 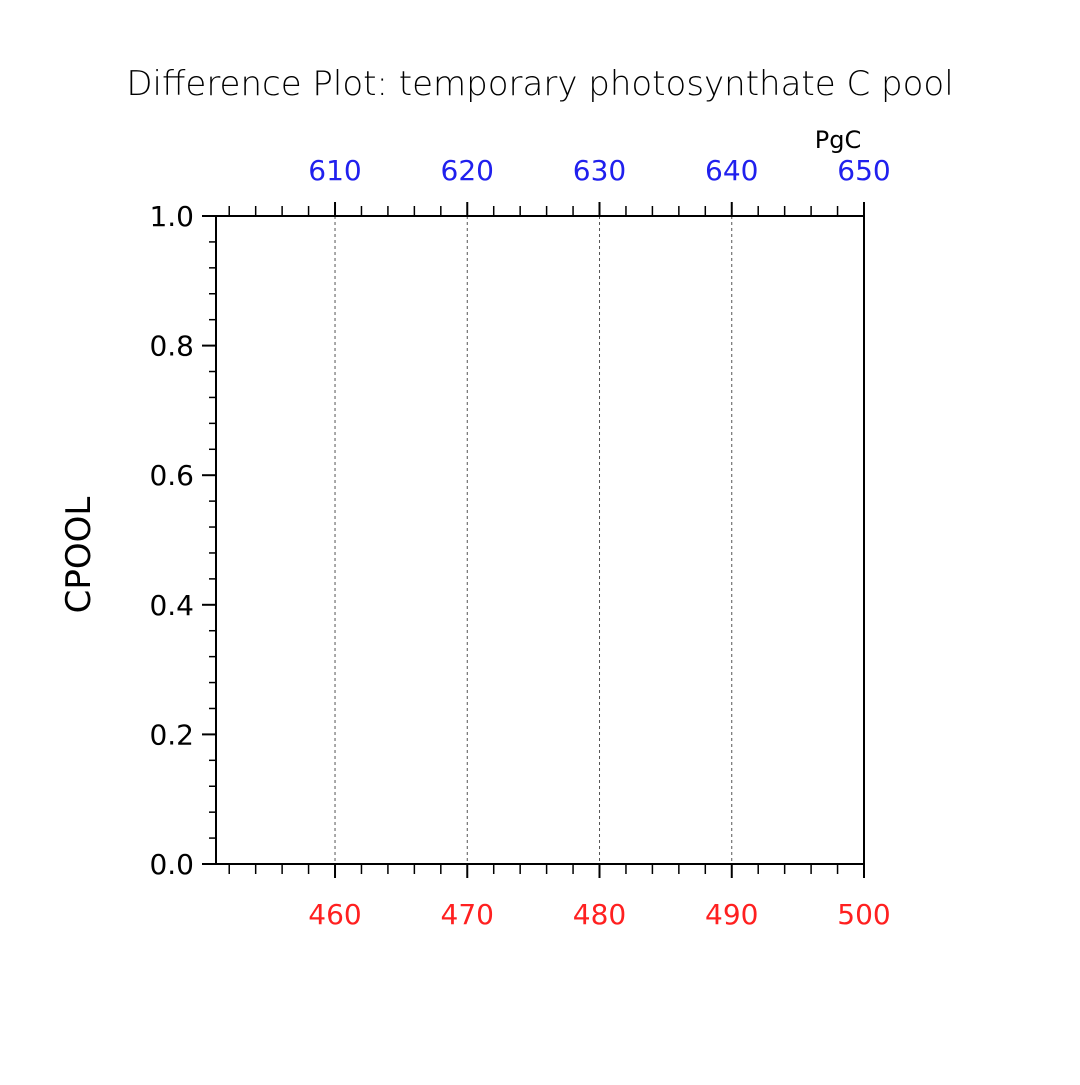 What do you see at coordinates (171, 216) in the screenshot?
I see `y-tick-label: 1.0` at bounding box center [171, 216].